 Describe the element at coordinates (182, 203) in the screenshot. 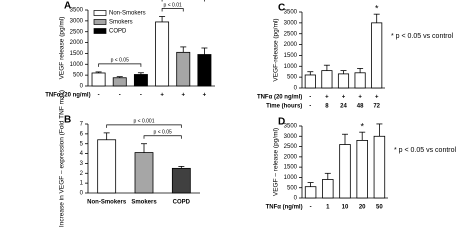

I see `x-tick-label: COPD` at that location.